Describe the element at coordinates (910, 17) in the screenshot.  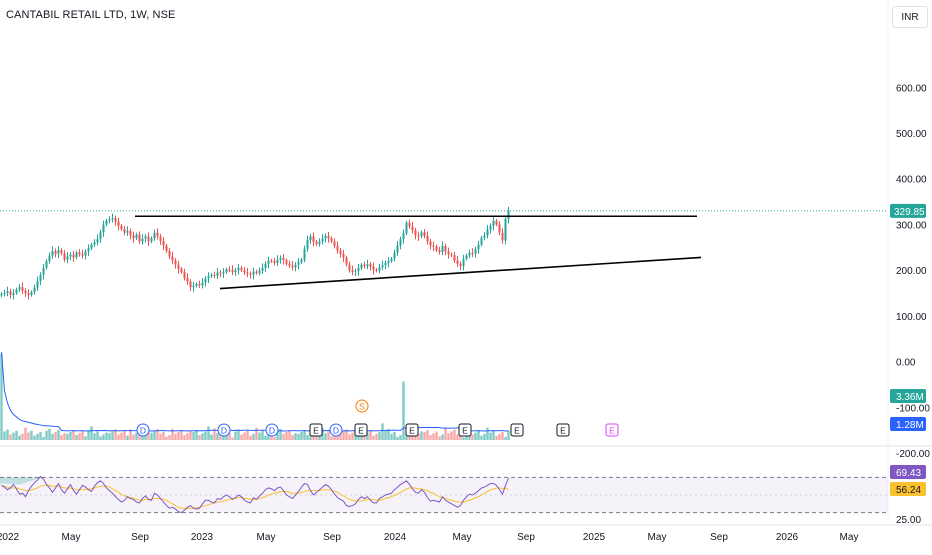
I see `currency-button: INR` at that location.